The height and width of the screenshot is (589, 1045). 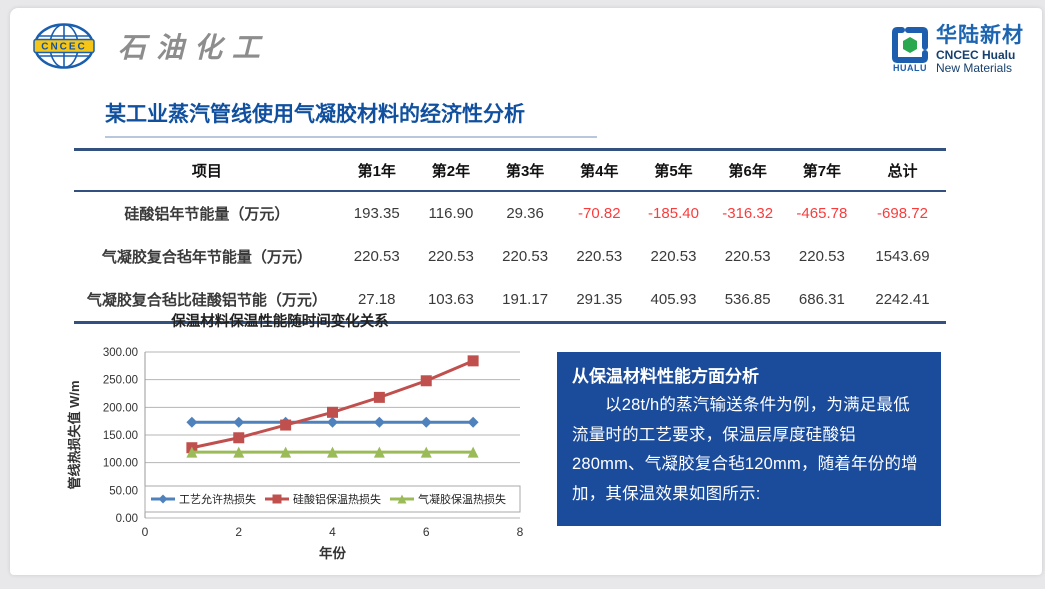 What do you see at coordinates (238, 532) in the screenshot?
I see `svg-text: 2` at bounding box center [238, 532].